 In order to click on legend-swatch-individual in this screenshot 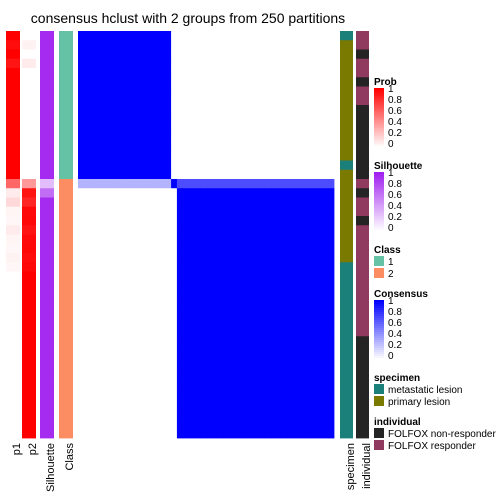, I will do `click(379, 433)`.